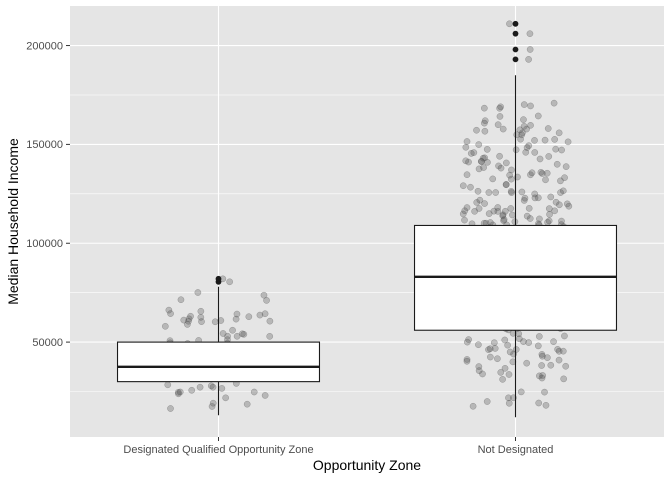 Image resolution: width=672 pixels, height=485 pixels. What do you see at coordinates (44, 46) in the screenshot?
I see `y-tick-label: 200000` at bounding box center [44, 46].